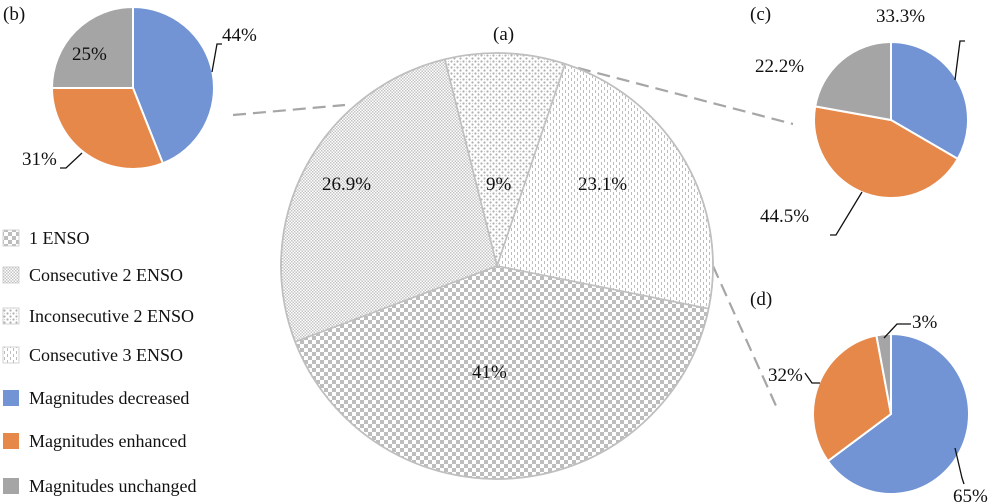 Image resolution: width=997 pixels, height=504 pixels. What do you see at coordinates (760, 14) in the screenshot?
I see `panel-label-c: (c)` at bounding box center [760, 14].